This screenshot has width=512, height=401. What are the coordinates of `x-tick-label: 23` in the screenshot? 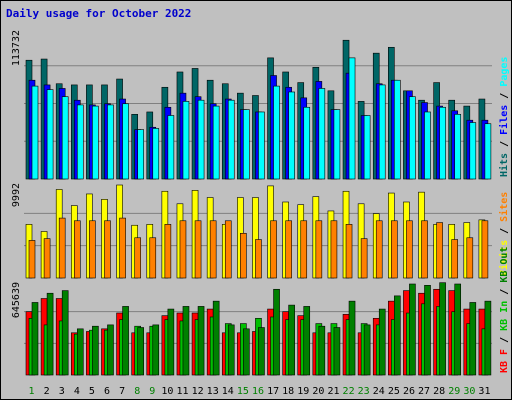 It's located at (364, 391).